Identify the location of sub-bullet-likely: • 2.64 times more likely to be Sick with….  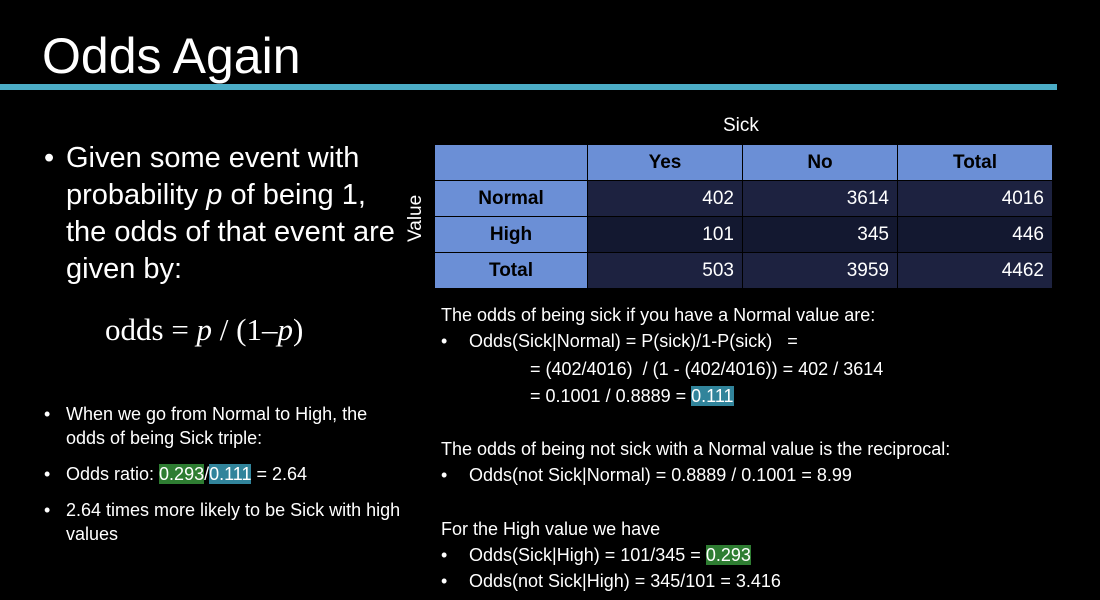
(222, 522).